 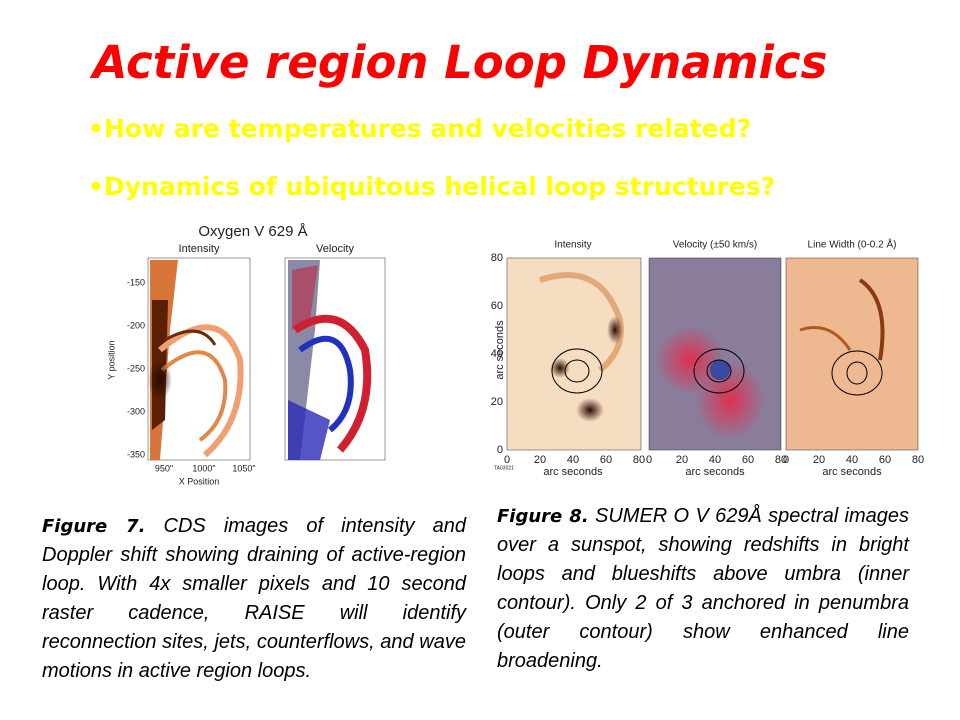 What do you see at coordinates (111, 359) in the screenshot?
I see `y-axis-label: Y position` at bounding box center [111, 359].